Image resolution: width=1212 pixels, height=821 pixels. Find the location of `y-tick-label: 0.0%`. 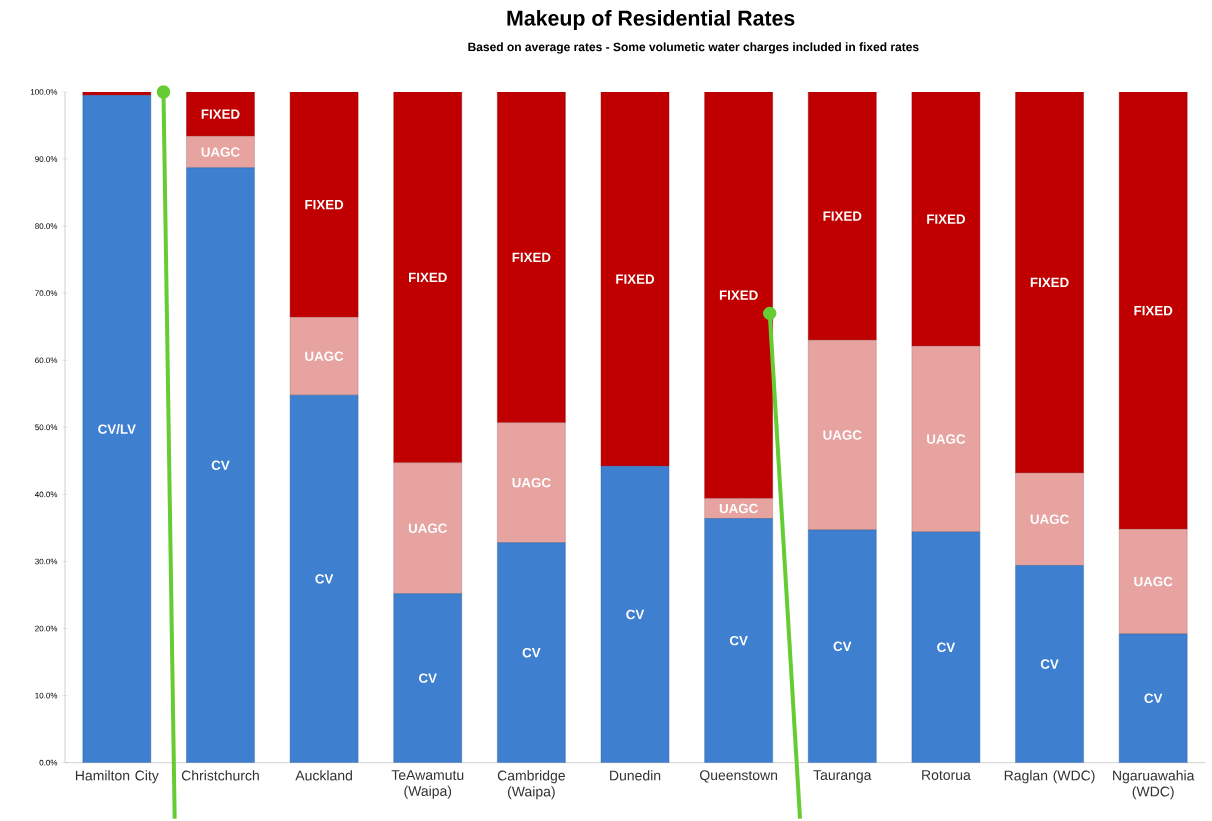

y-tick-label: 0.0% is located at coordinates (48, 763).